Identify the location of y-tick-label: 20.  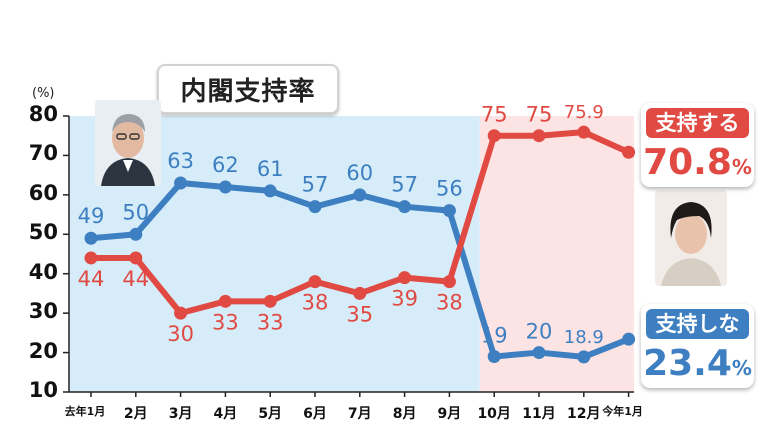
(43, 350).